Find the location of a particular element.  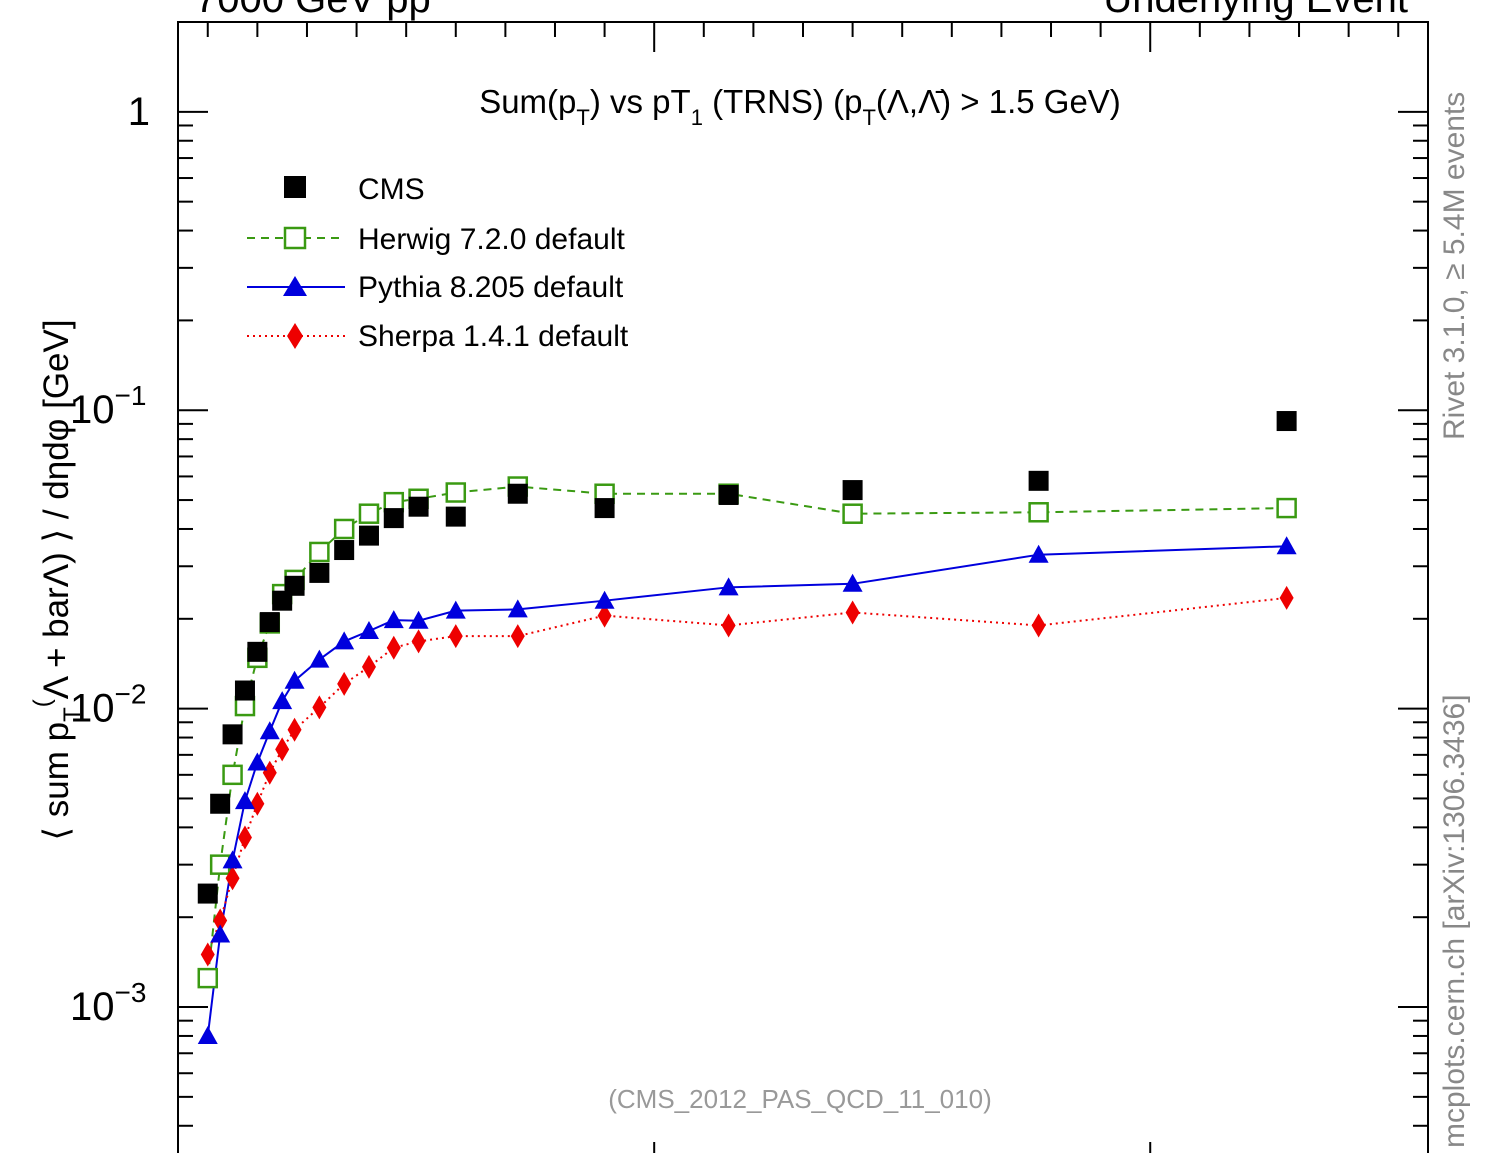

header-top-left: 7000 GeV pp is located at coordinates (313, 10).